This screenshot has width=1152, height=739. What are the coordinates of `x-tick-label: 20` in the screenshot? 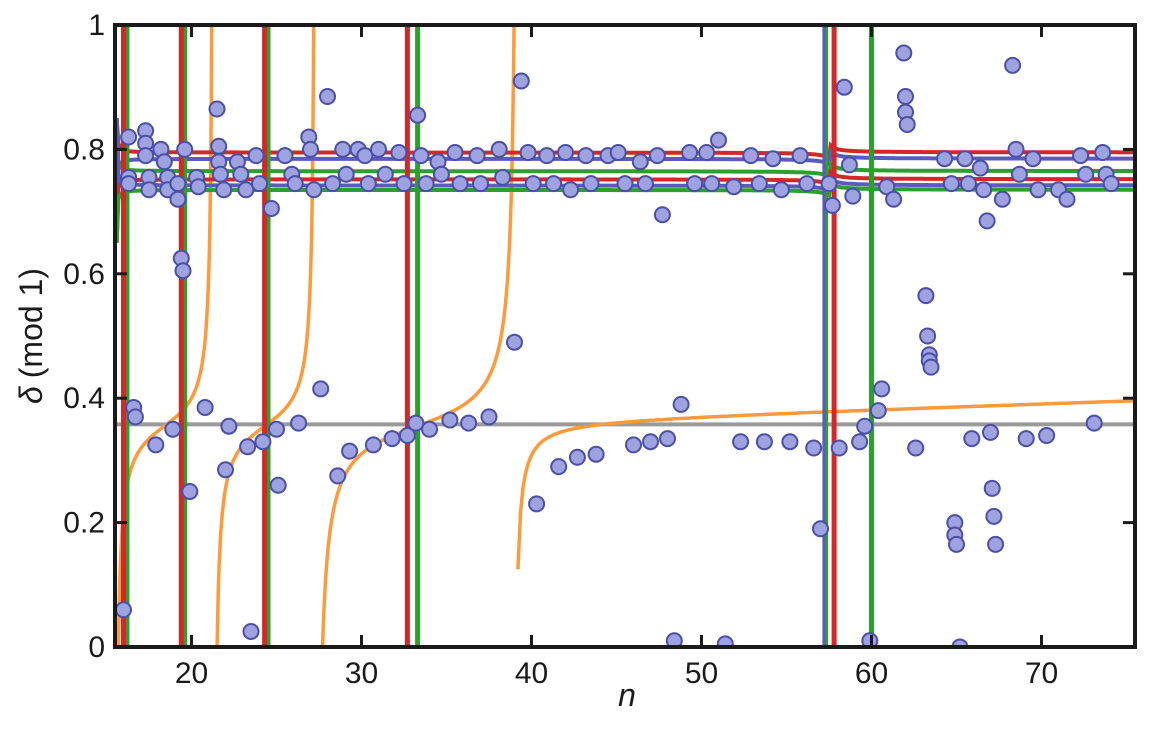 It's located at (191, 673).